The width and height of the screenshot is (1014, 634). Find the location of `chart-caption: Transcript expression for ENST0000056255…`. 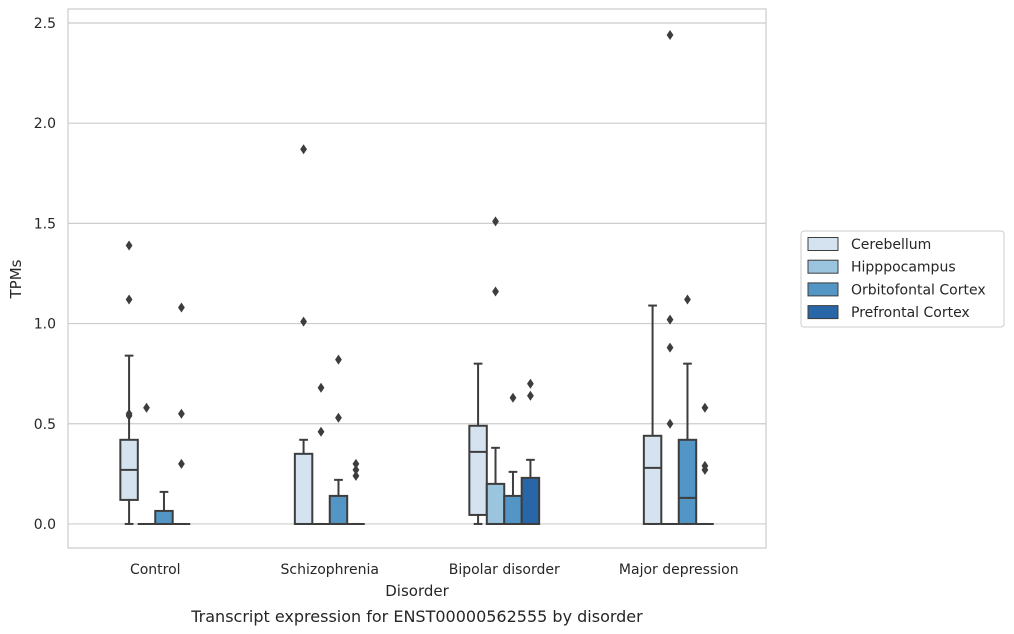

chart-caption: Transcript expression for ENST0000056255… is located at coordinates (416, 616).